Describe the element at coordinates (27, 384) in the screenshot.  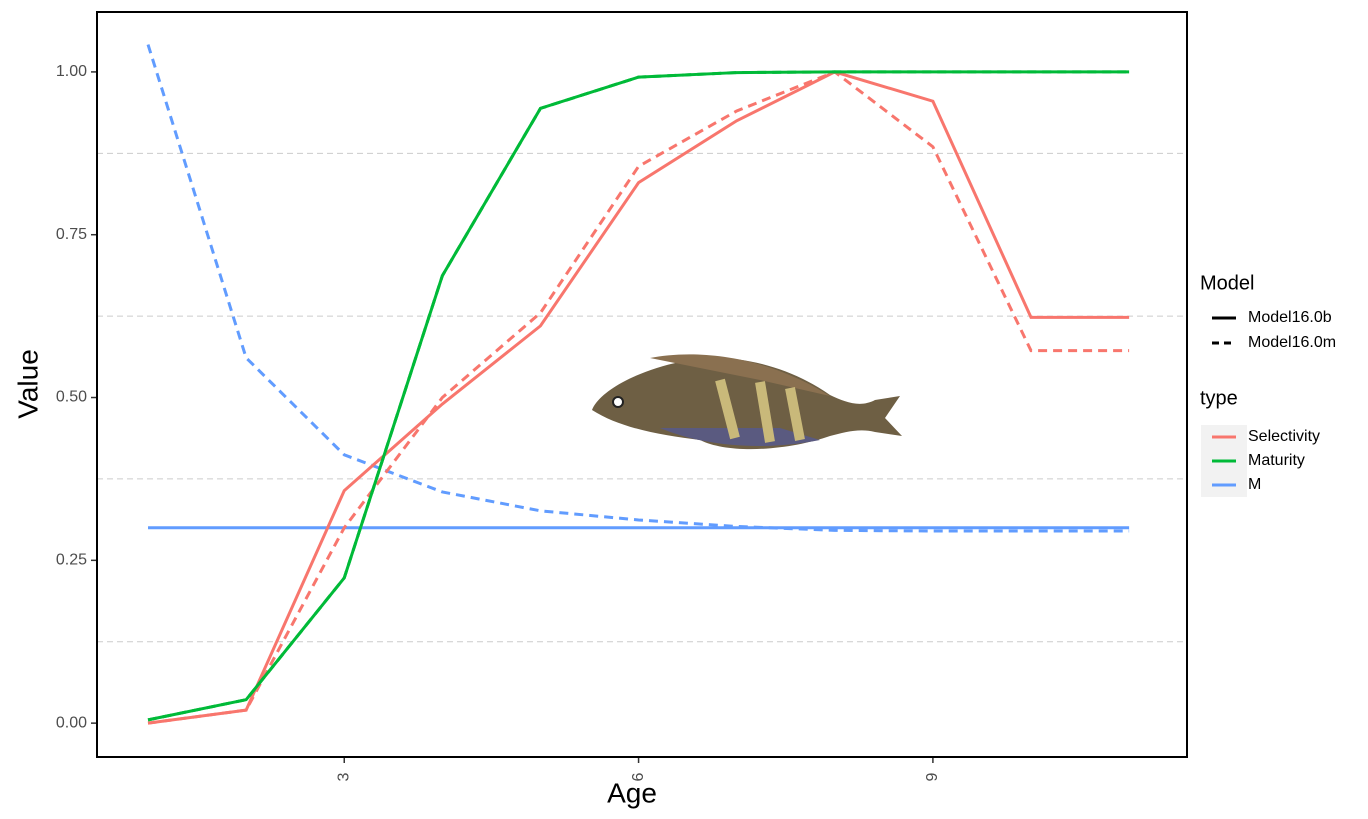
I see `y-axis-title: Value` at that location.